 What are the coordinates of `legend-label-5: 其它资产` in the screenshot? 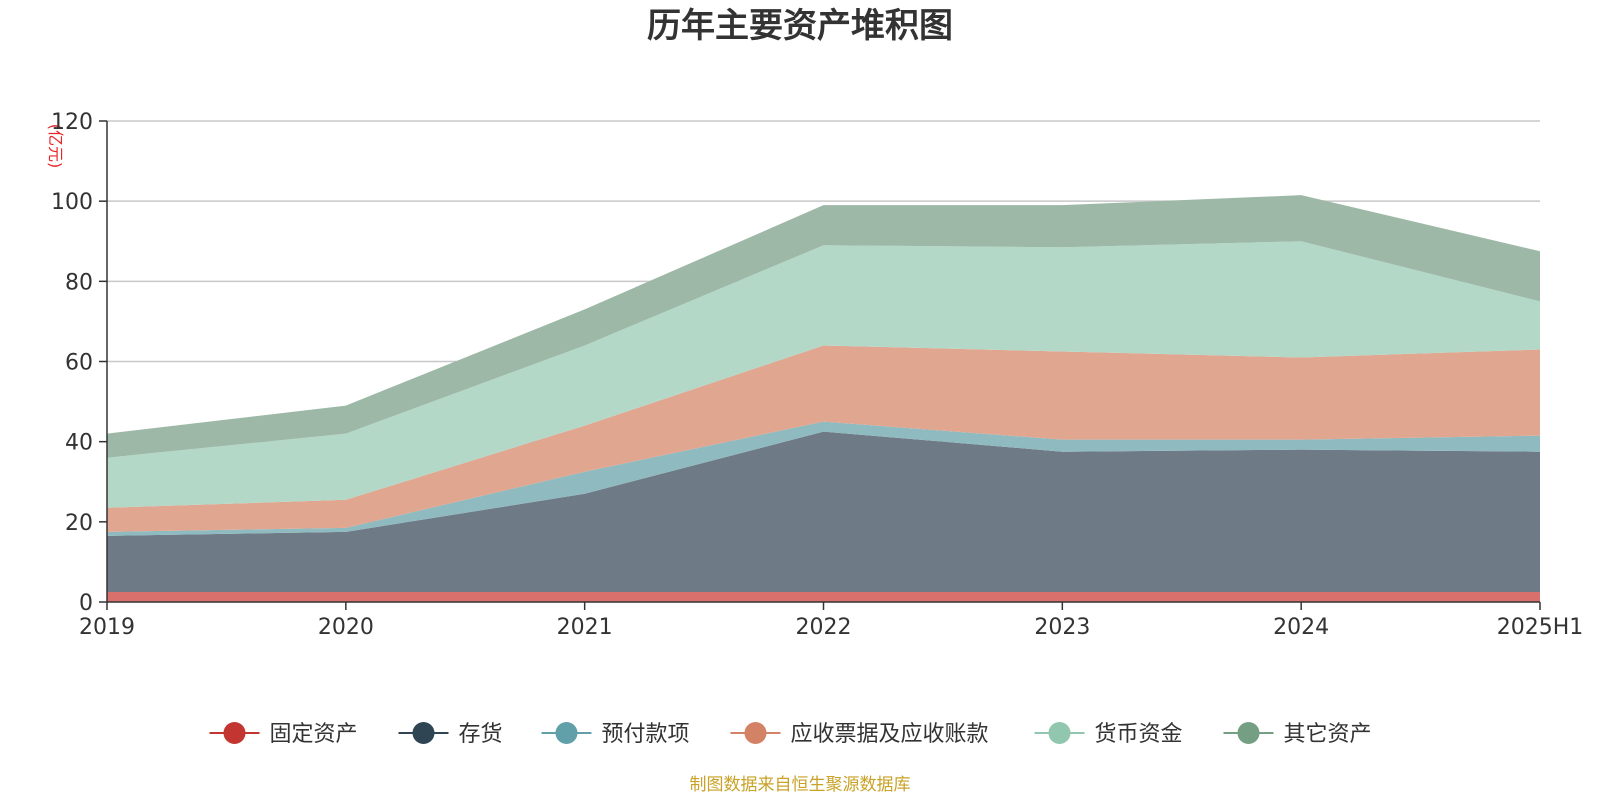 It's located at (1328, 734).